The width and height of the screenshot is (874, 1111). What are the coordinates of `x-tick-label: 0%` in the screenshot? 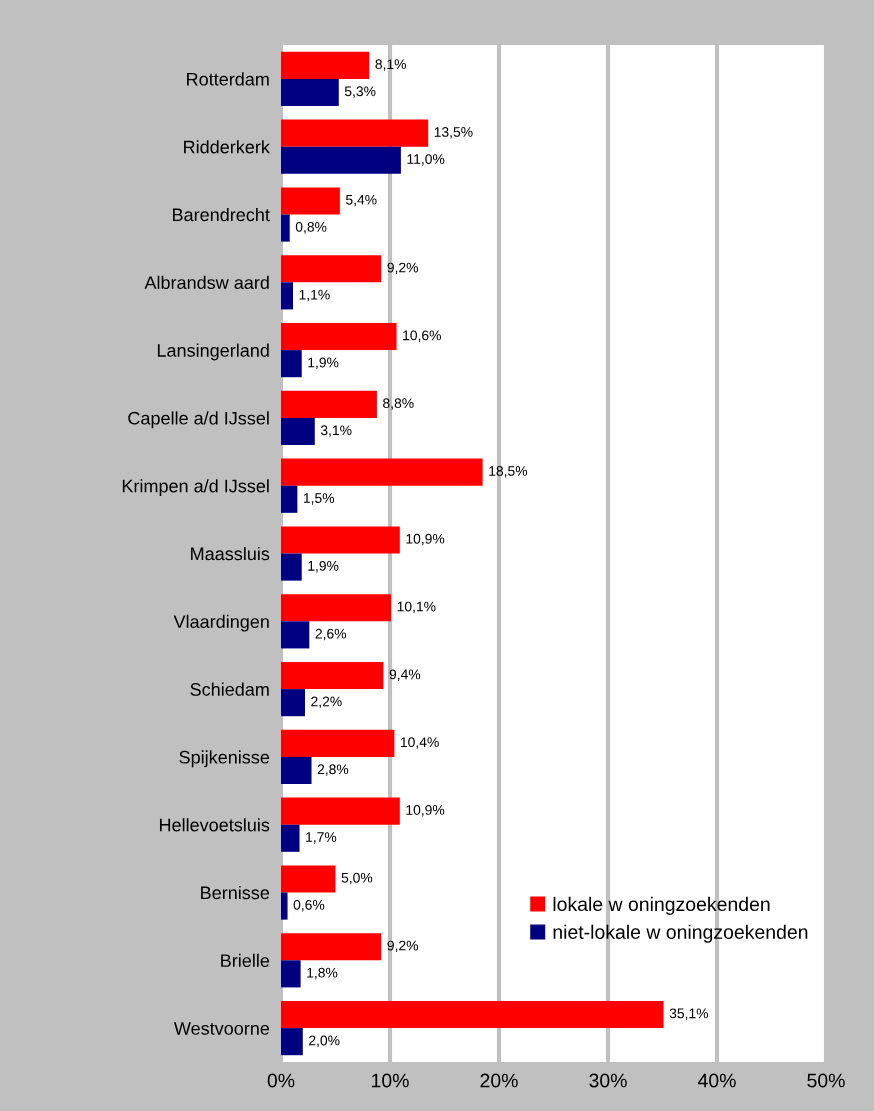 It's located at (281, 1080).